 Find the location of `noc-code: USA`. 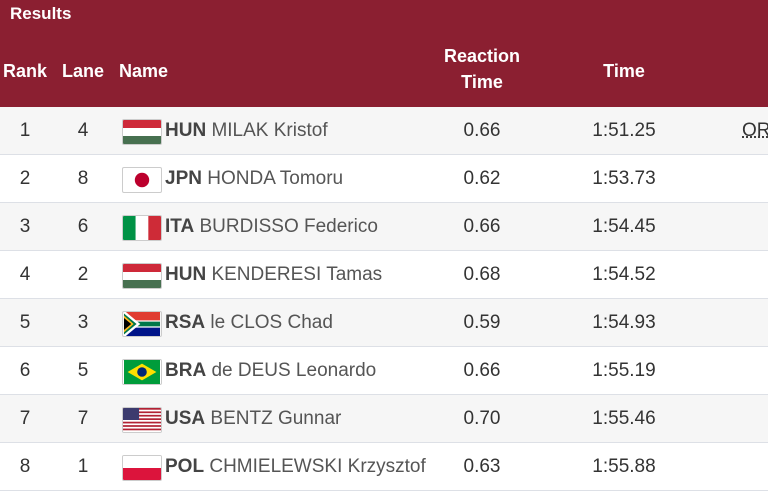

noc-code: USA is located at coordinates (185, 418).